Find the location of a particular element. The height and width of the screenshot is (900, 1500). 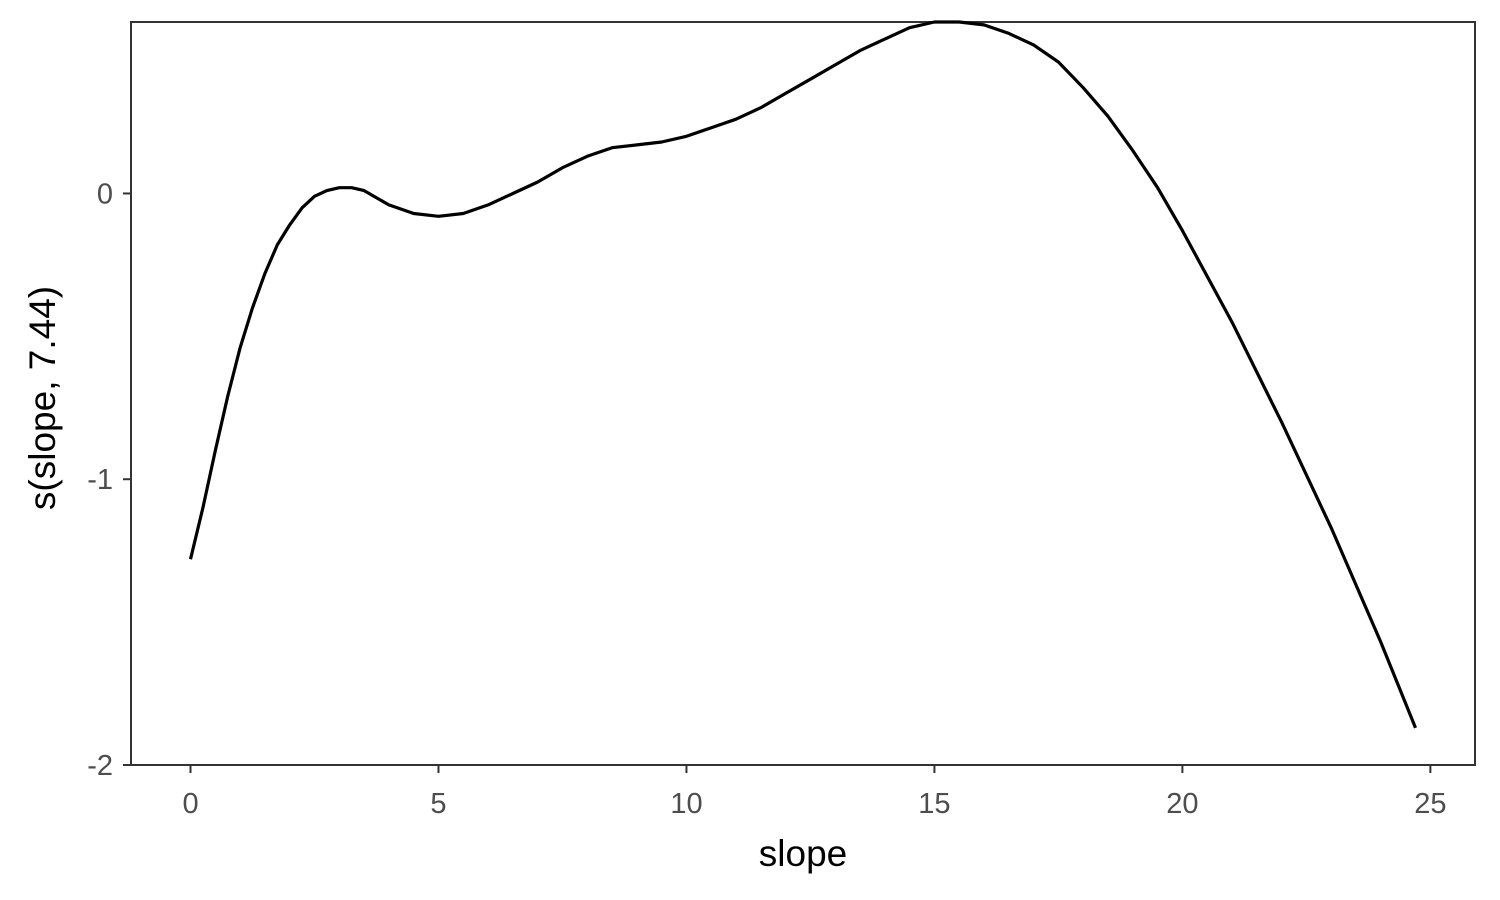

y-axis-title: s(slope, 7.44) is located at coordinates (42, 398).